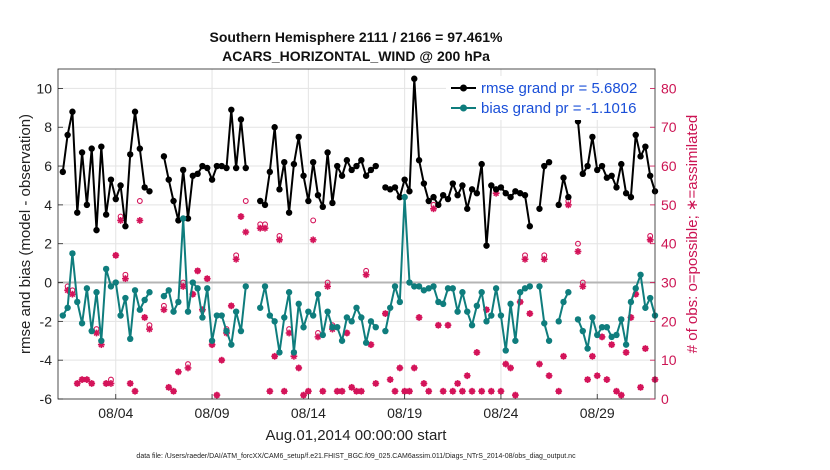 The image size is (830, 470). Describe the element at coordinates (46, 399) in the screenshot. I see `y-tick-label: -6` at that location.